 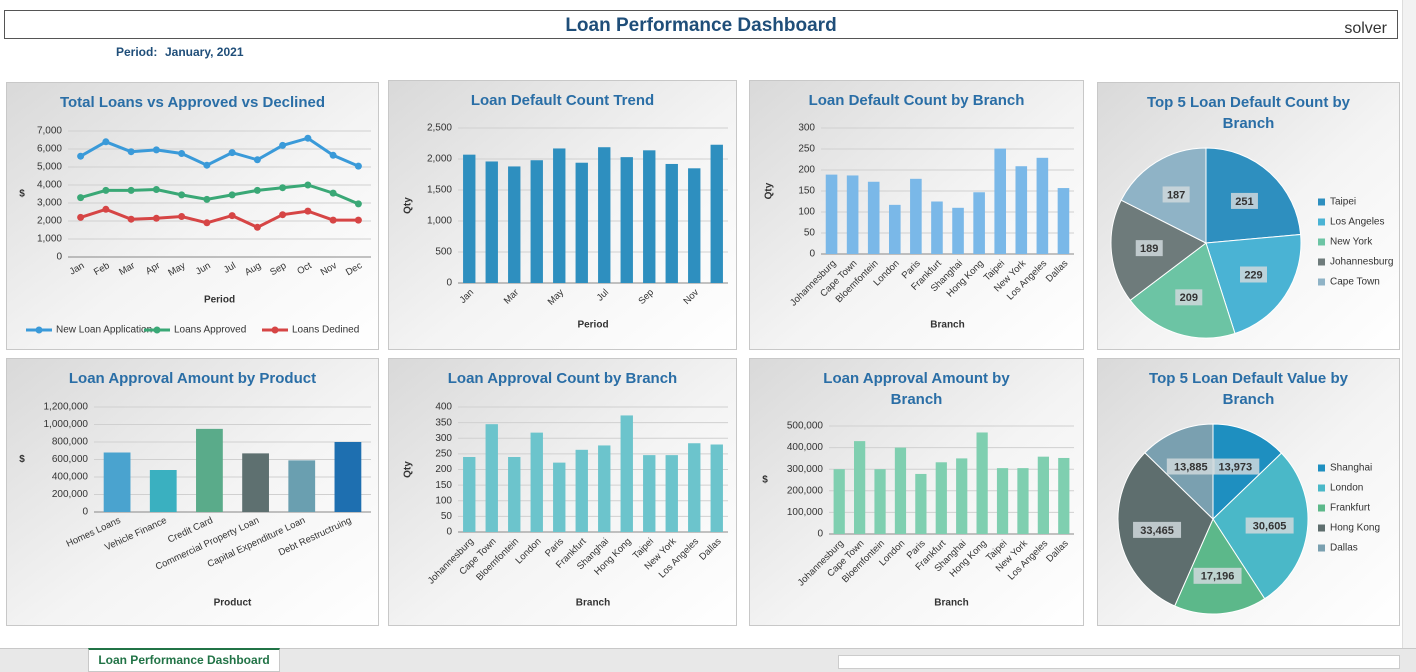 I want to click on y-tick-label: 100, so click(x=443, y=500).